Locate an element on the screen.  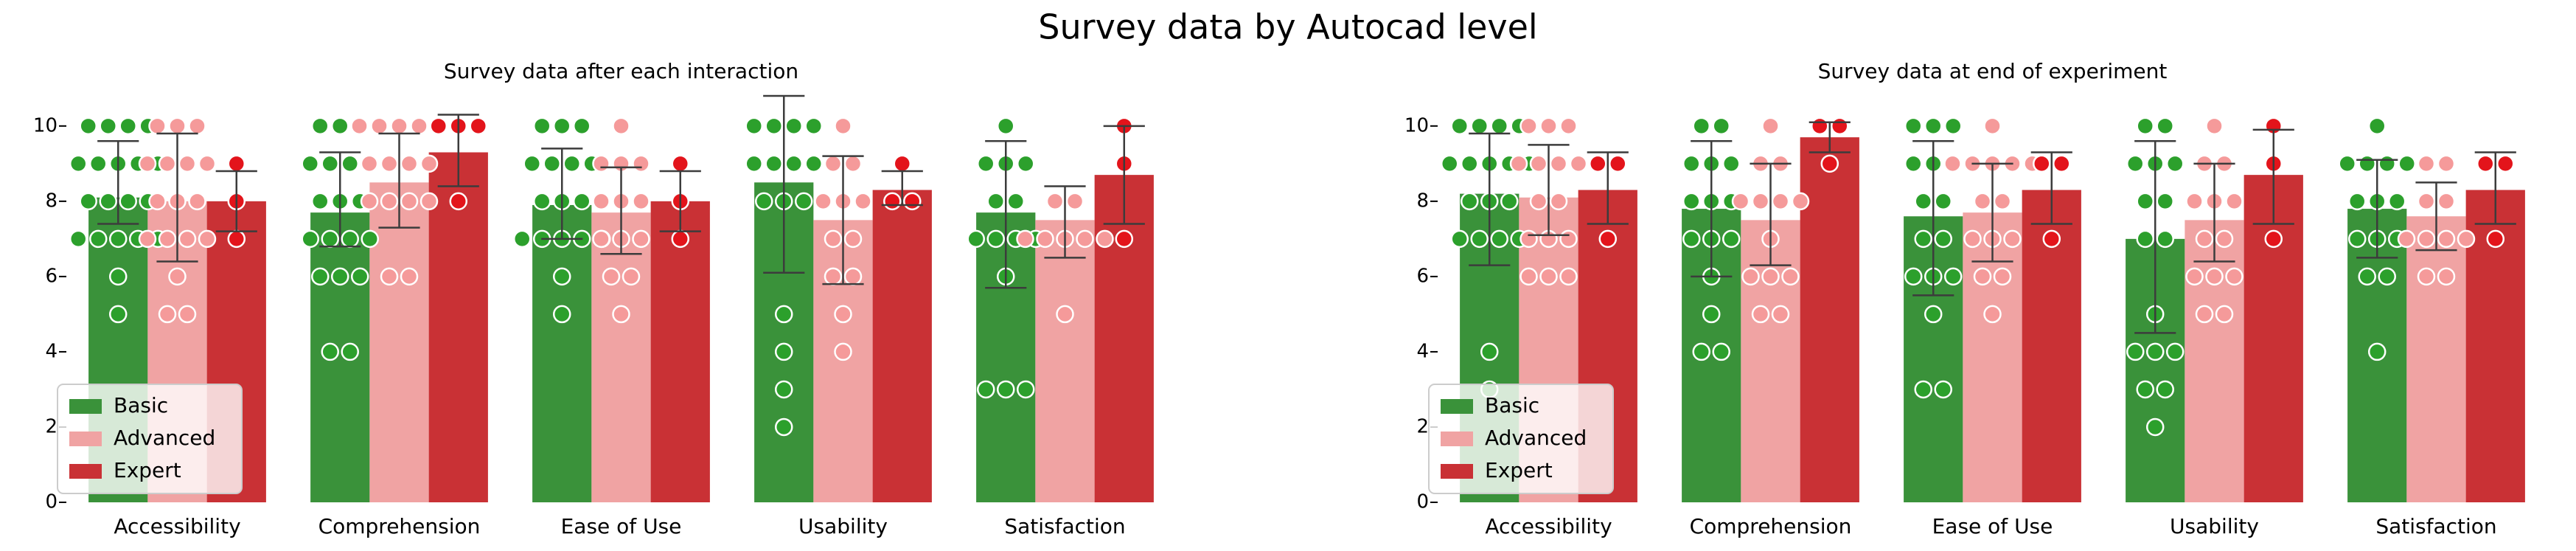
x-tick-label: Accessibility is located at coordinates (1549, 526).